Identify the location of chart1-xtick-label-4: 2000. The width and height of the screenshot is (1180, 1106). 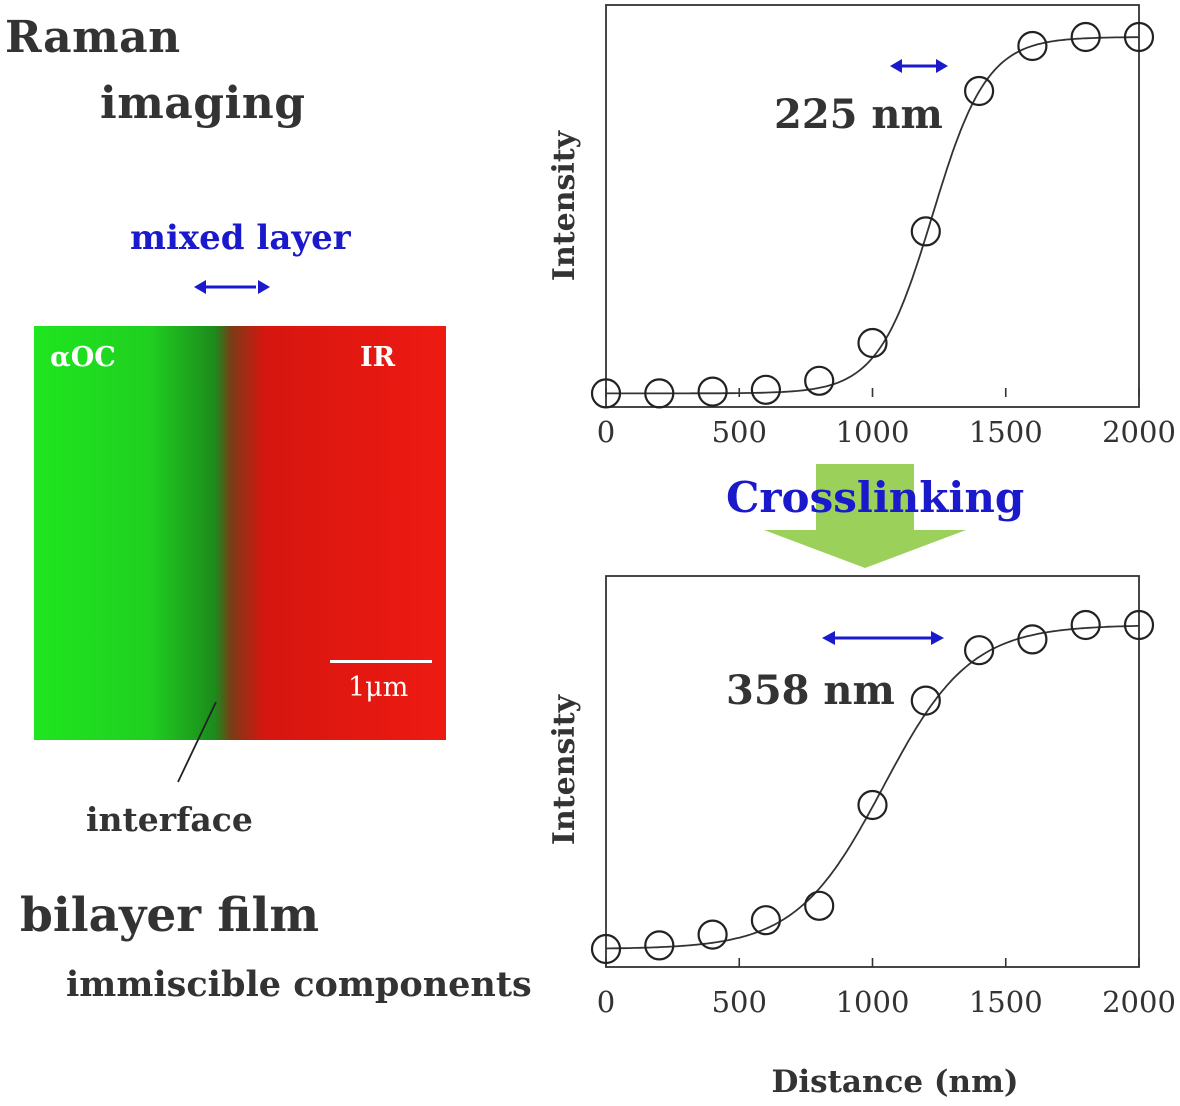
(1139, 432).